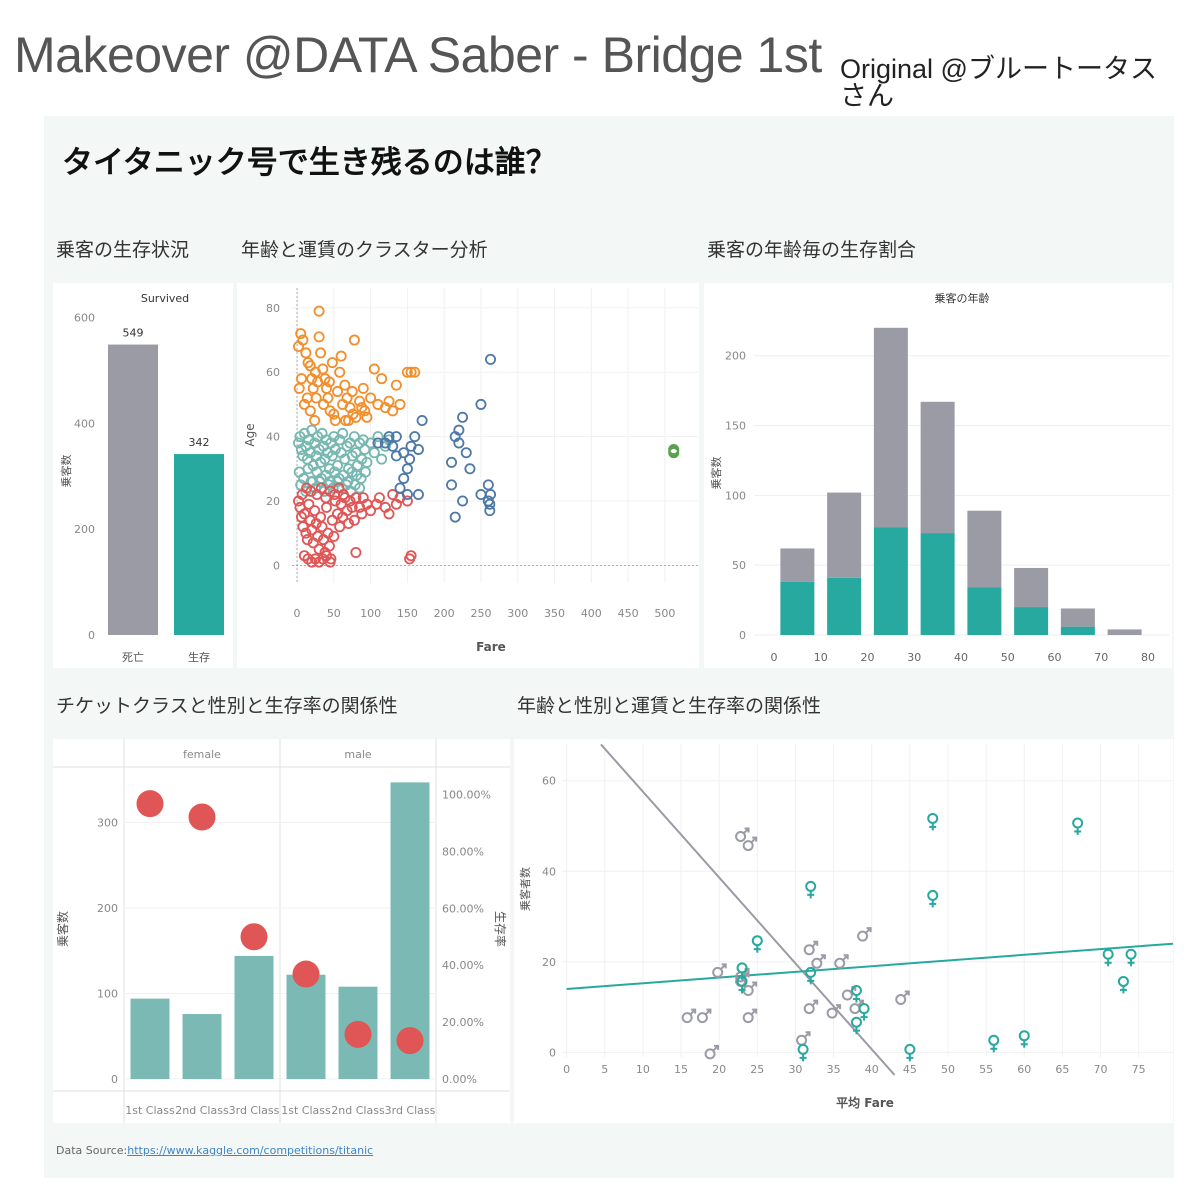  Describe the element at coordinates (133, 489) in the screenshot. I see `bar` at that location.